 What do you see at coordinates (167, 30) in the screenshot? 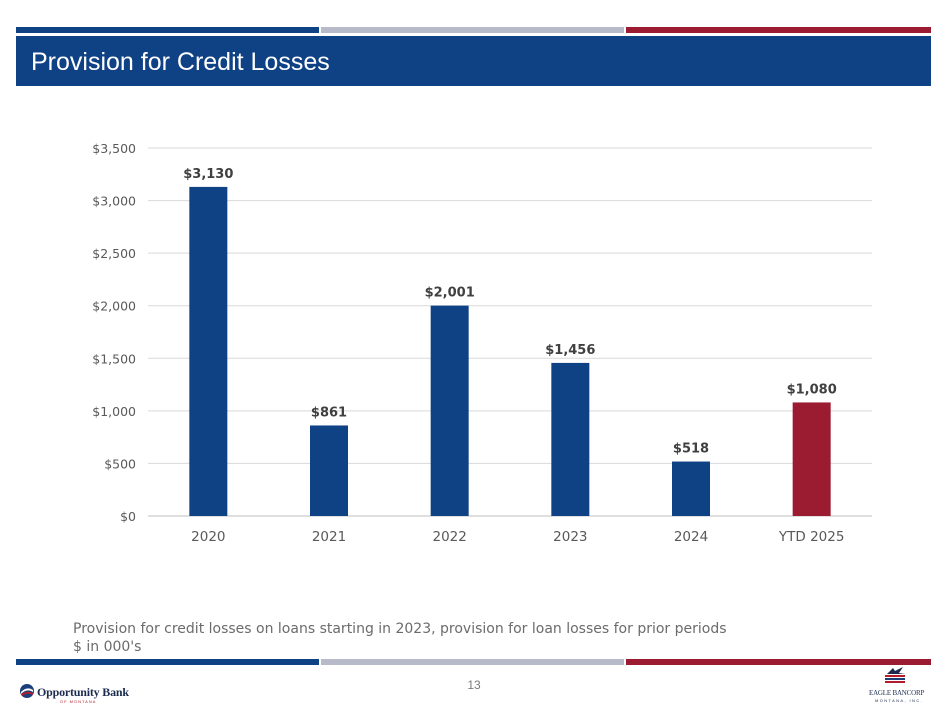
I see `top-stripe-navy` at bounding box center [167, 30].